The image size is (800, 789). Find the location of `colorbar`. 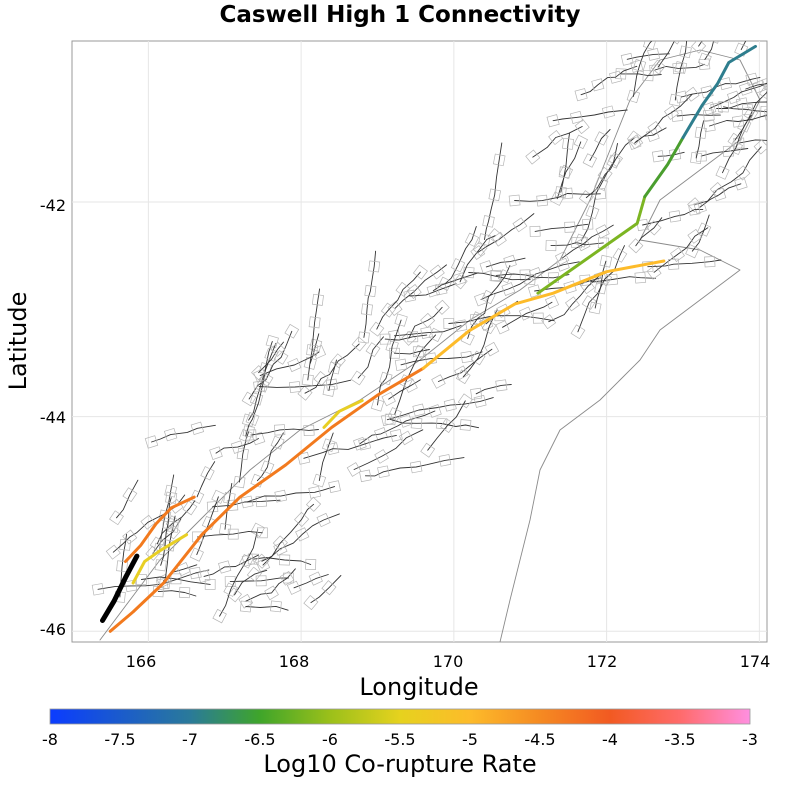

colorbar is located at coordinates (400, 716).